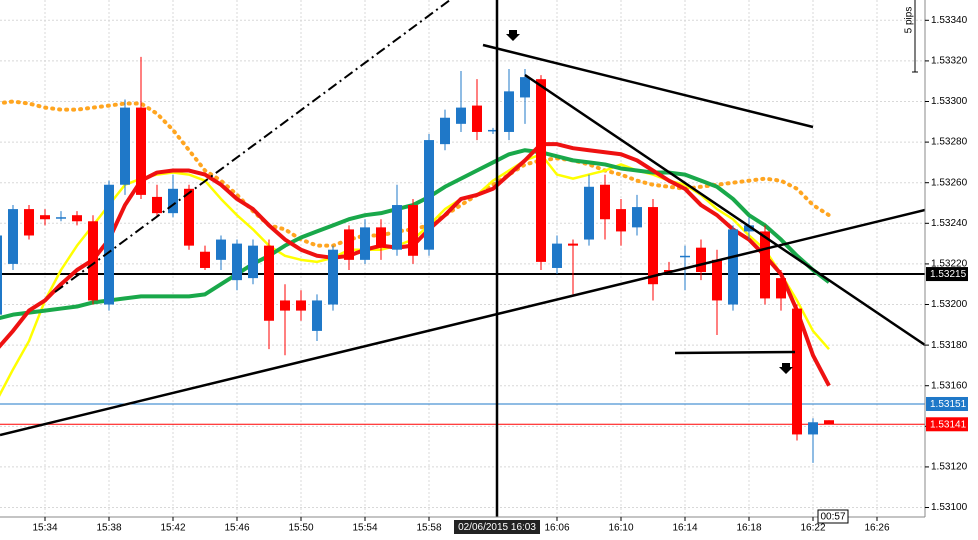 This screenshot has width=978, height=540. Describe the element at coordinates (949, 467) in the screenshot. I see `y-tick-label: 1.53120` at that location.